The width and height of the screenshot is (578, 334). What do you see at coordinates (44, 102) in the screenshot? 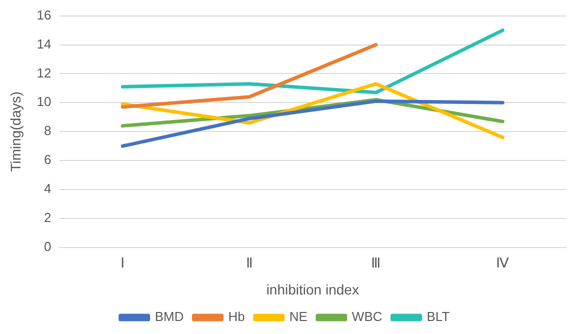
I see `y-tick-label: 10` at bounding box center [44, 102].